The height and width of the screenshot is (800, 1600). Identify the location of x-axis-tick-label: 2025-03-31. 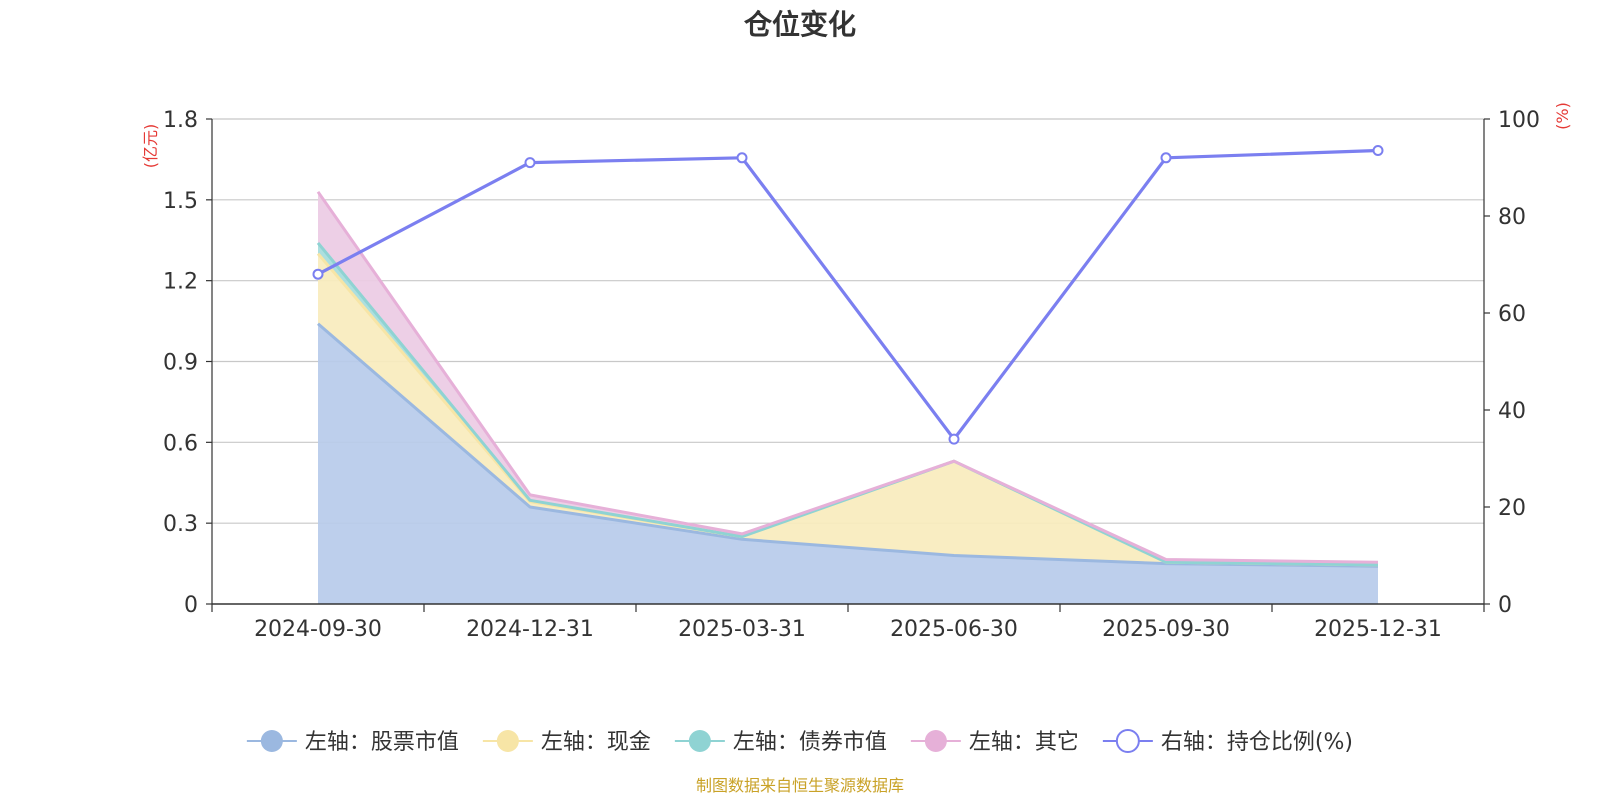
(742, 629).